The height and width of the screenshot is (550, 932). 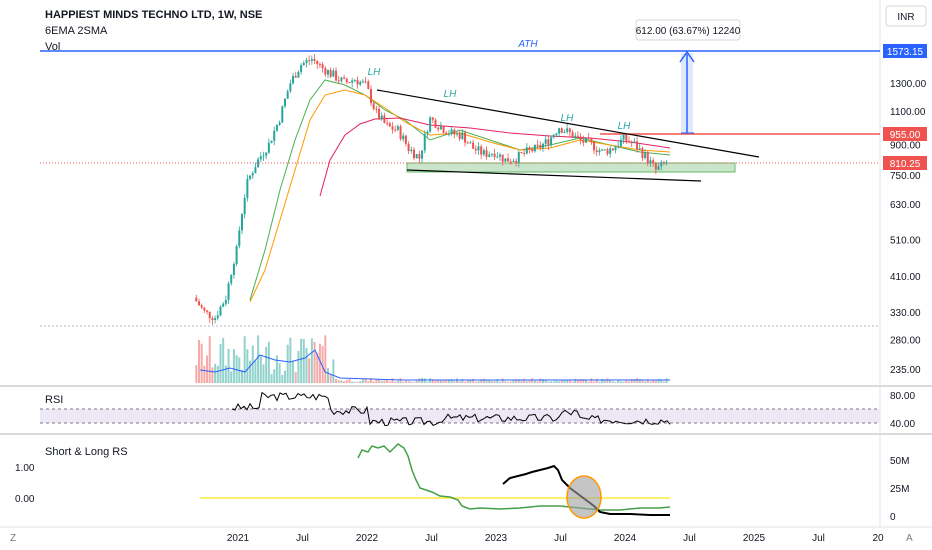 I want to click on lh-annotation-3: LH, so click(x=568, y=118).